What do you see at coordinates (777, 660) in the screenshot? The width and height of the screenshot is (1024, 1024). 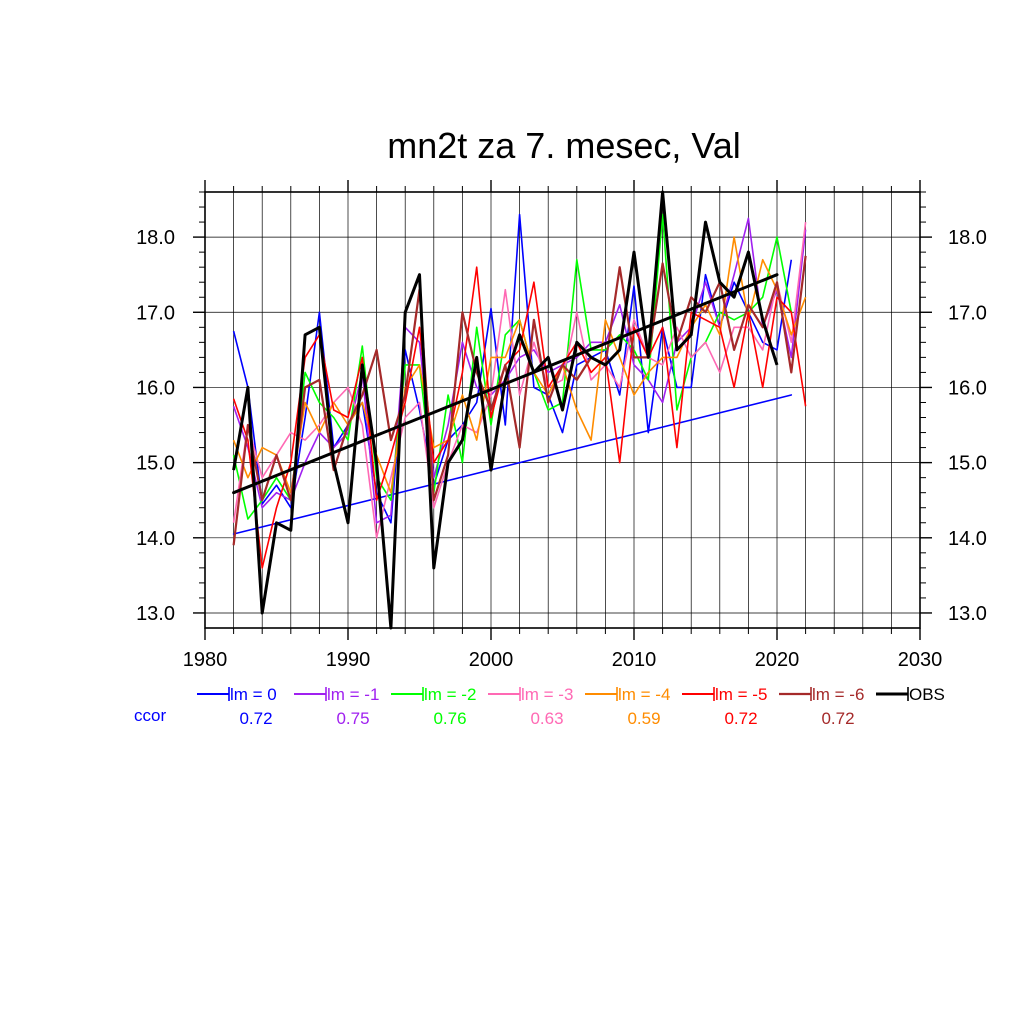 I see `x-tick-label: 2020` at bounding box center [777, 660].